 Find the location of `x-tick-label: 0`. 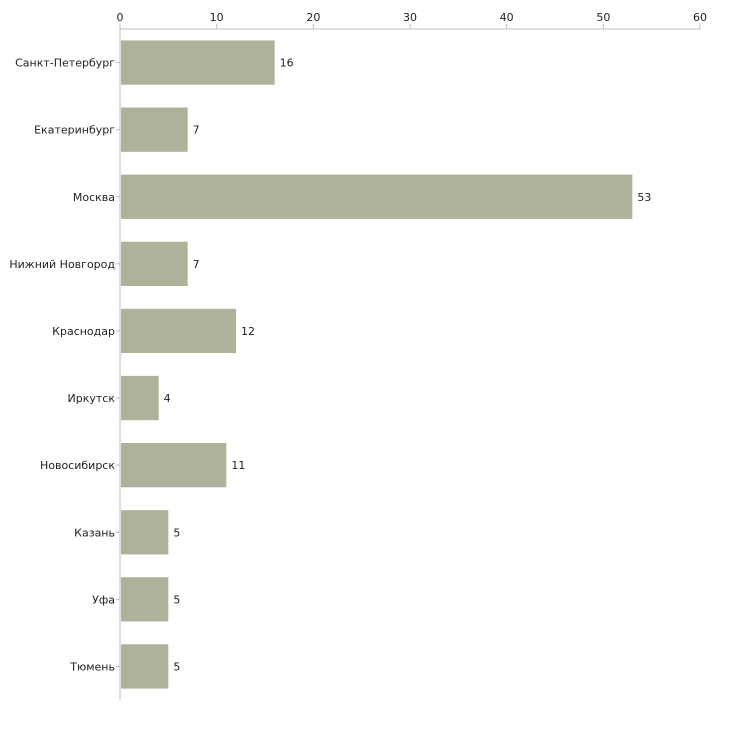

x-tick-label: 0 is located at coordinates (120, 17).